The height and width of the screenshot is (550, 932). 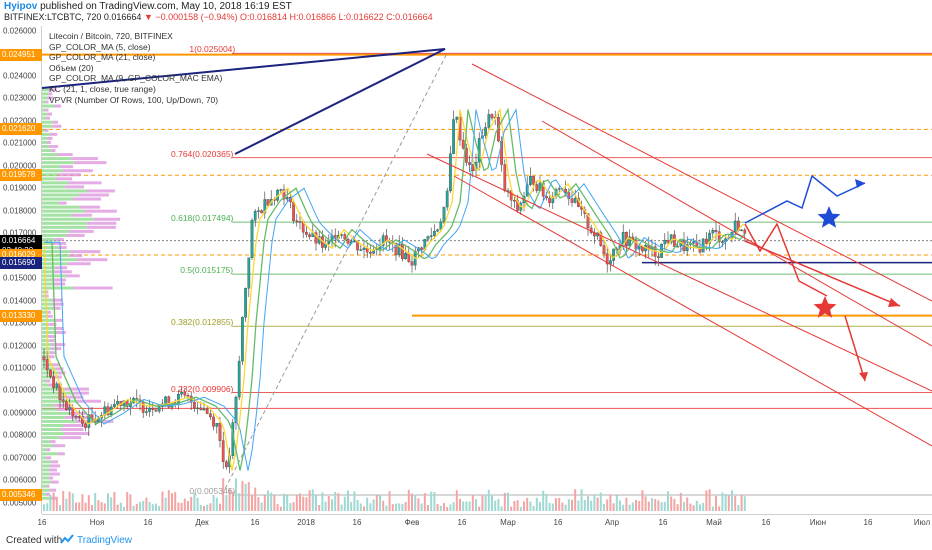 I want to click on last-price: 0.016664, so click(x=122, y=17).